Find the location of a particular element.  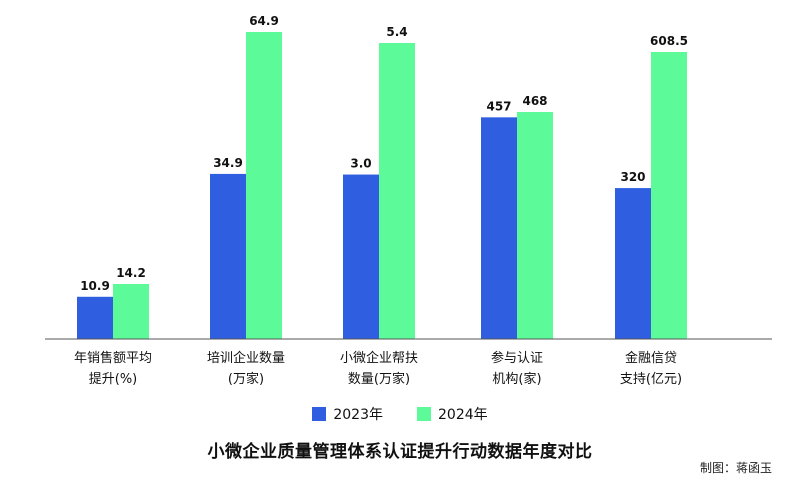

data-label-2023年-4: 320 is located at coordinates (632, 177).